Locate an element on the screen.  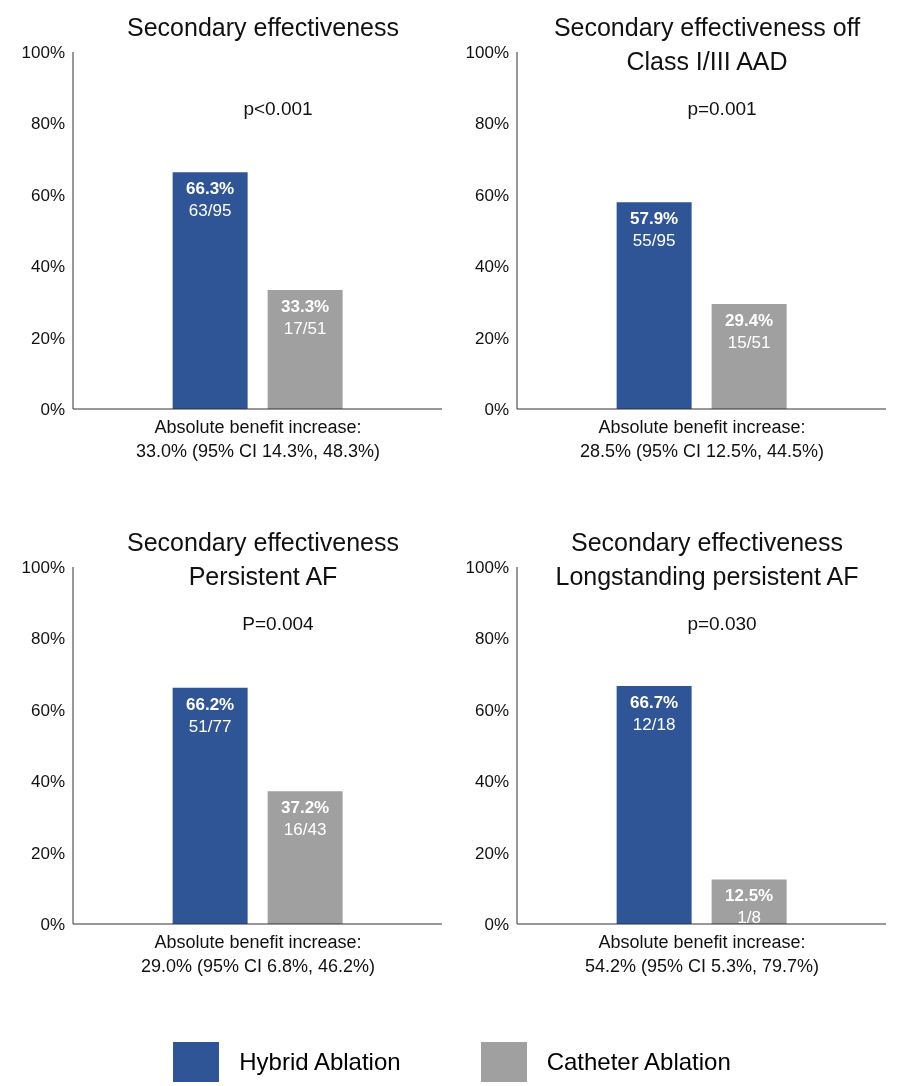
data-label: 66.7% 12/18 is located at coordinates (654, 713).